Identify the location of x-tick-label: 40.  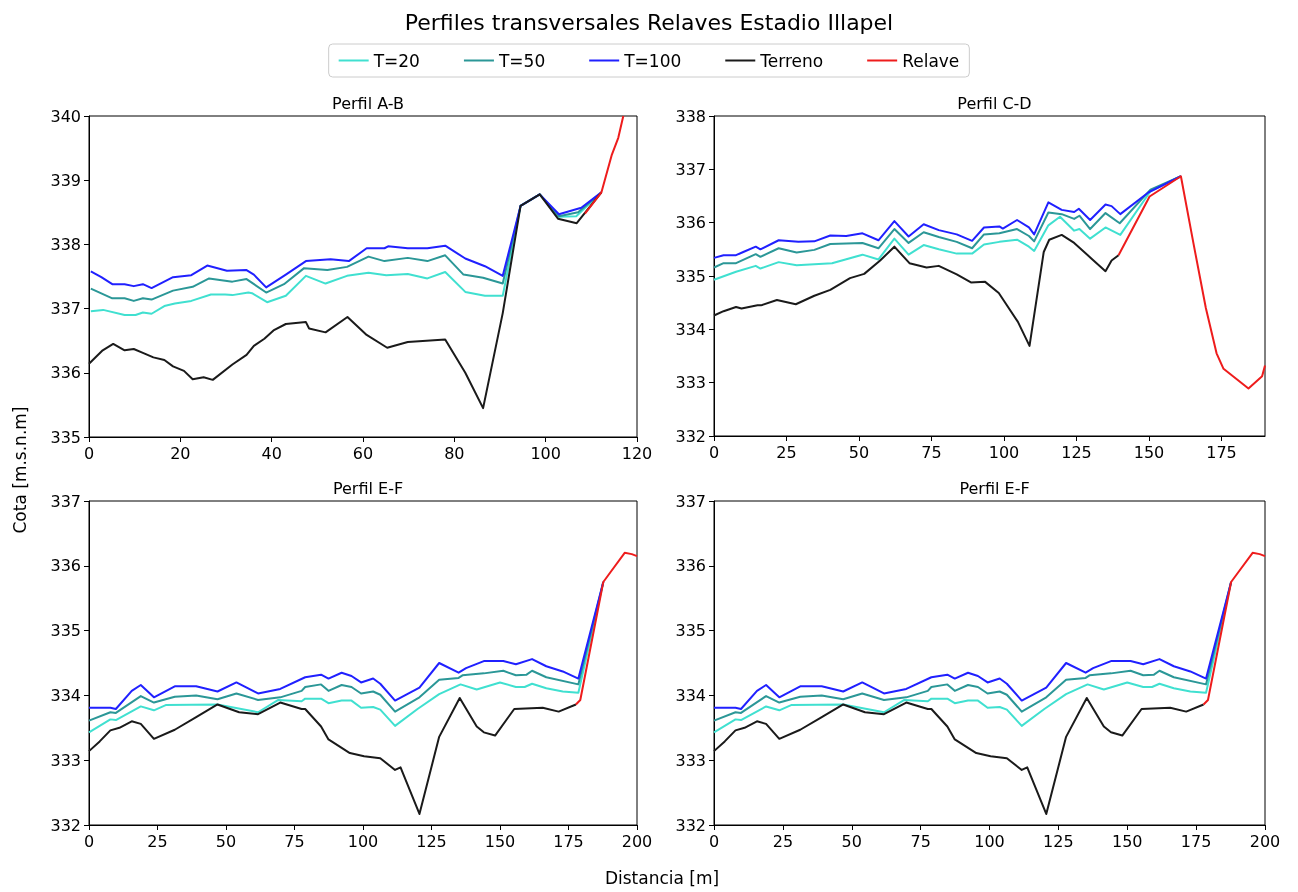
(271, 453).